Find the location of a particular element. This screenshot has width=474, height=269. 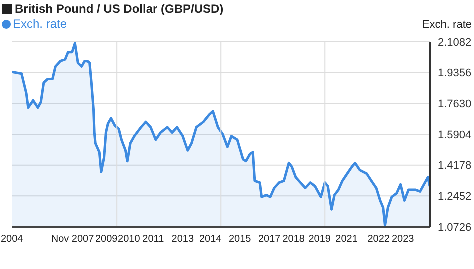

y-tick-label: 1.5904 is located at coordinates (455, 135).